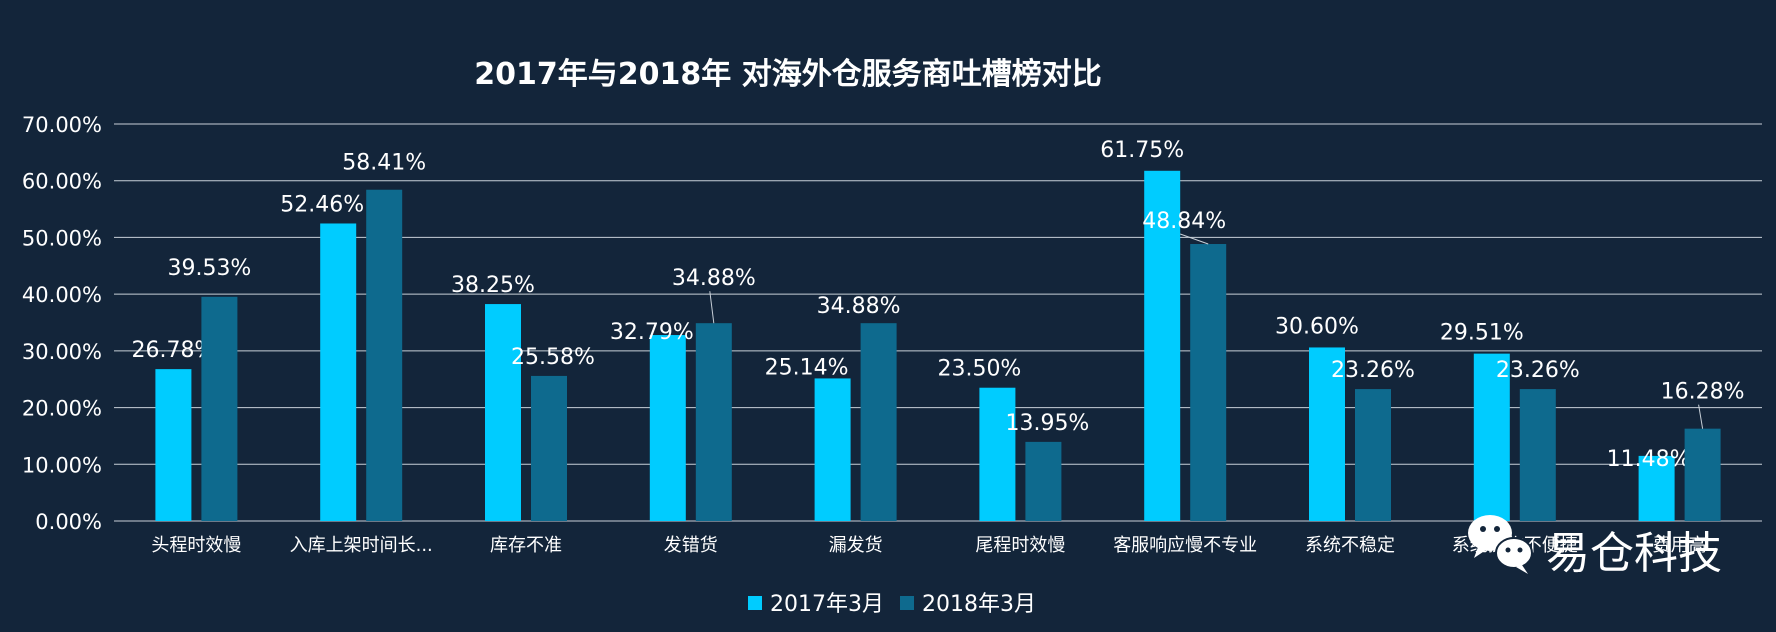 The height and width of the screenshot is (632, 1776). Describe the element at coordinates (979, 369) in the screenshot. I see `data-label: 23.50%` at that location.